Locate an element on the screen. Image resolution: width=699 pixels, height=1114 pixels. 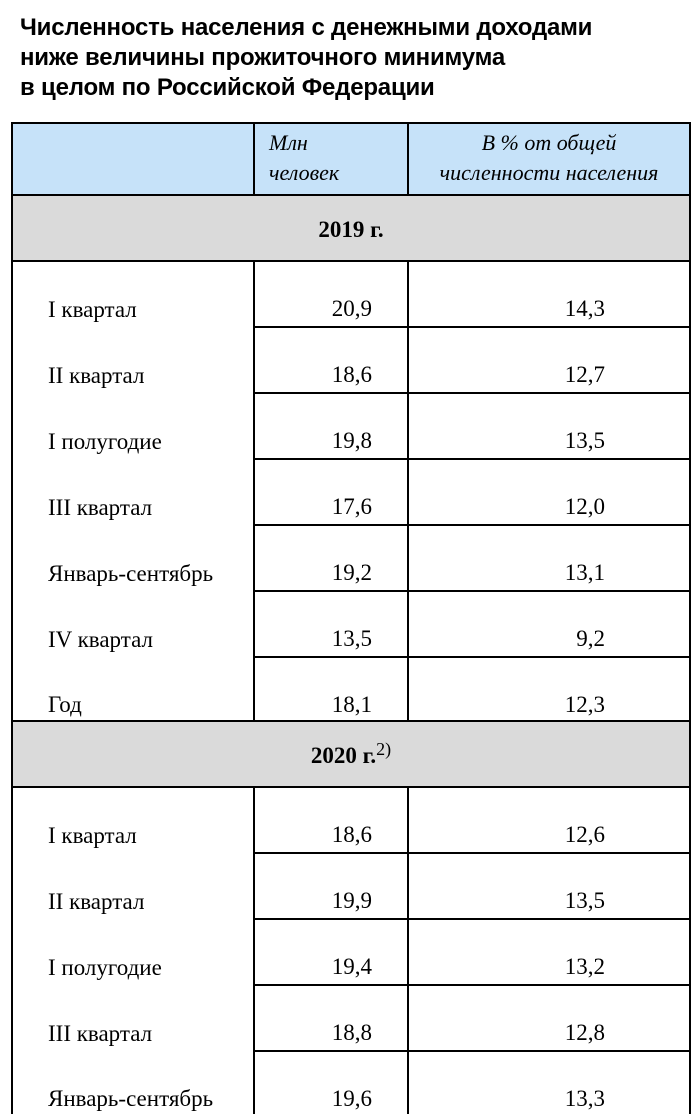
value-mln: 19,8 is located at coordinates (331, 426).